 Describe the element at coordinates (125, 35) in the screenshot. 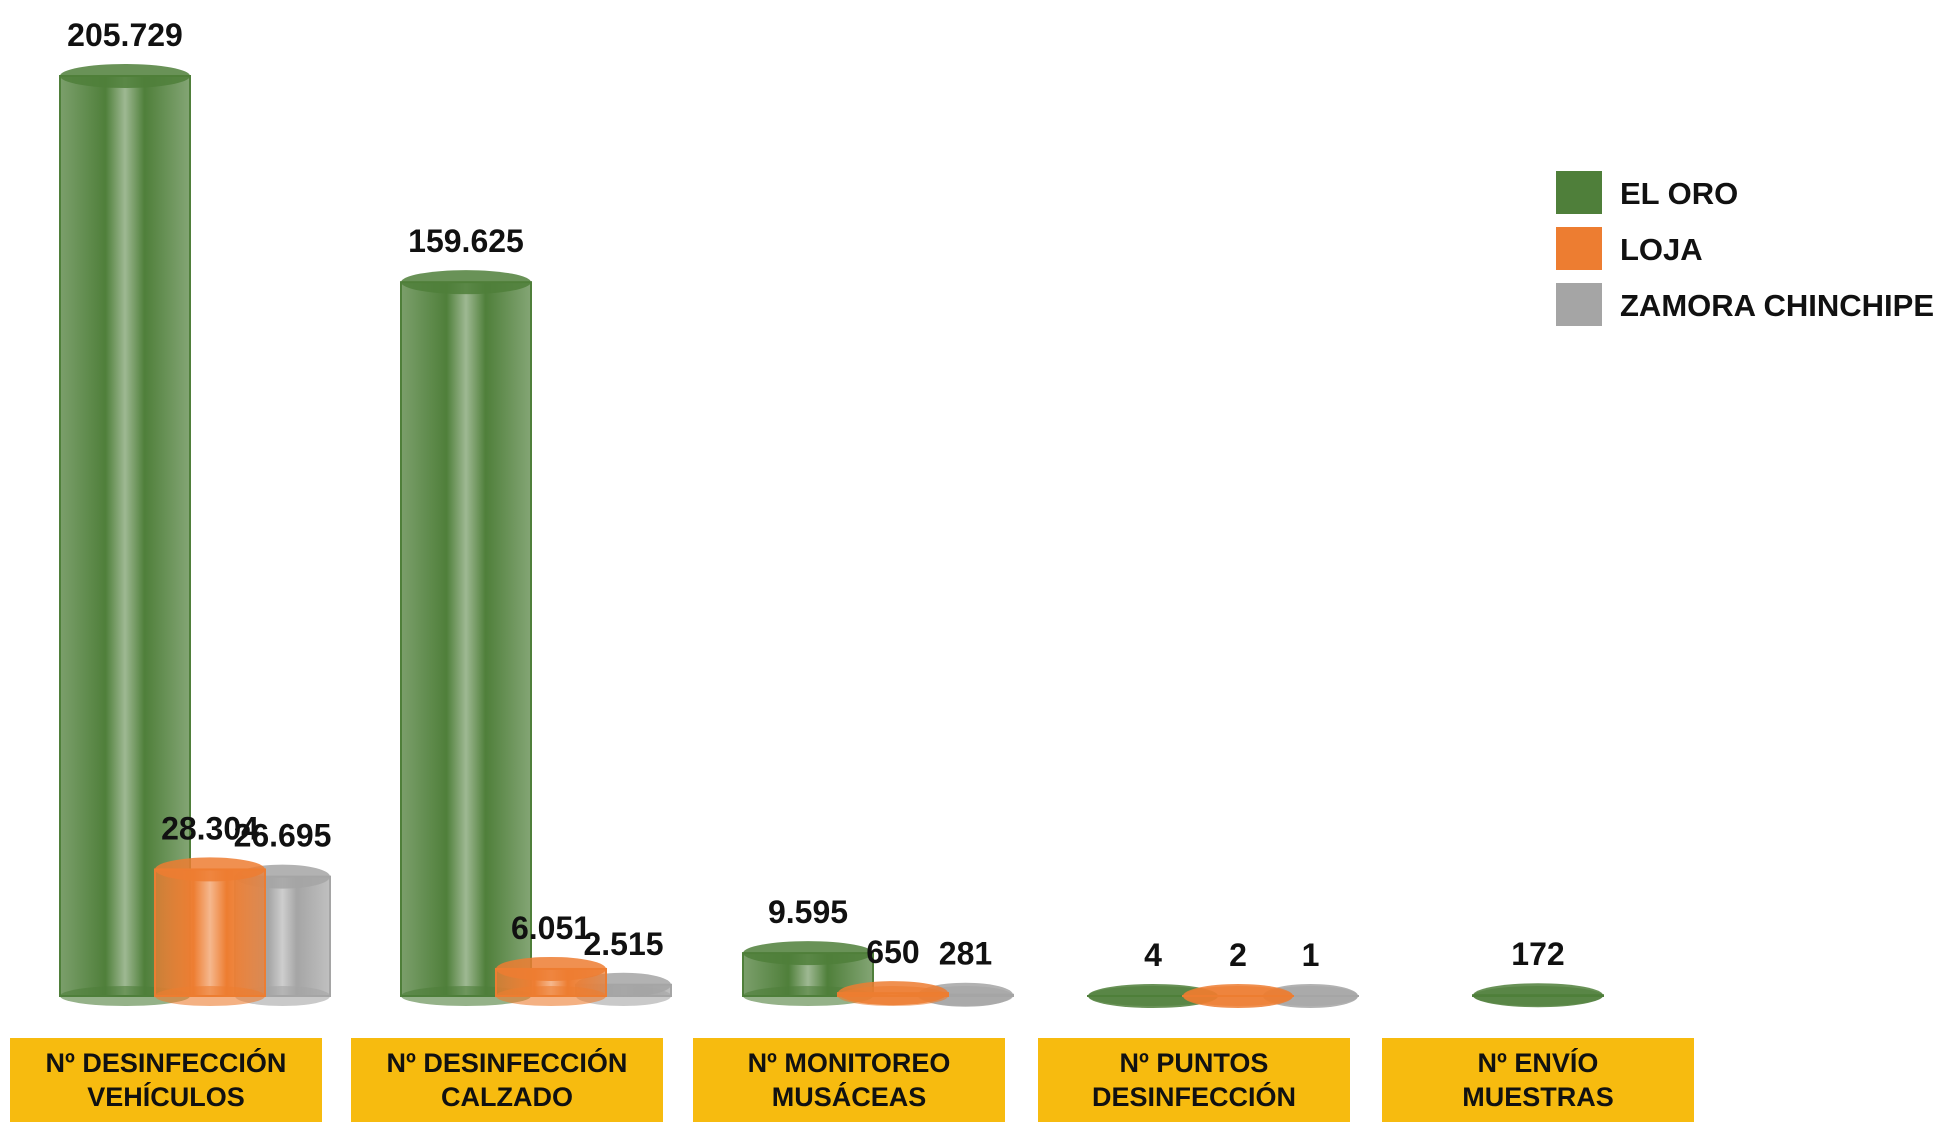

I see `value-label: 205.729` at that location.